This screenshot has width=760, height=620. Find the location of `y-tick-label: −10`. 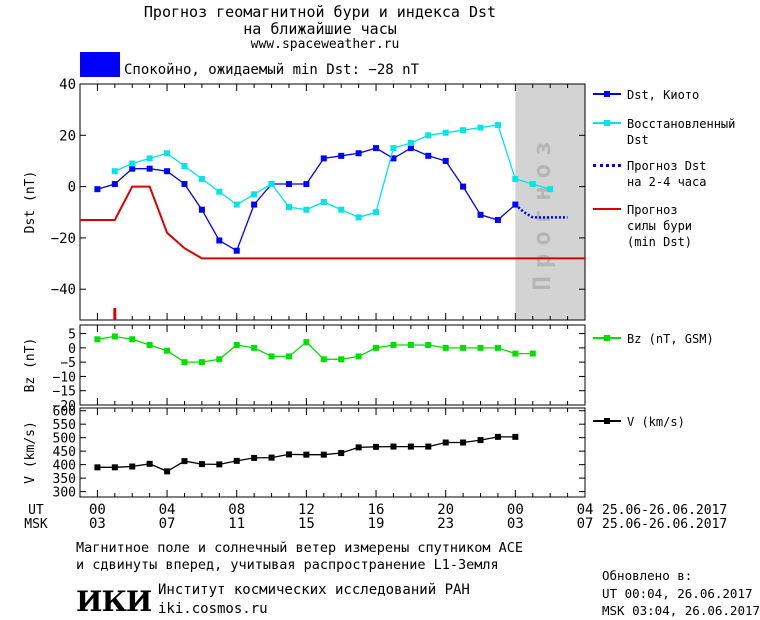

y-tick-label: −10 is located at coordinates (64, 377).